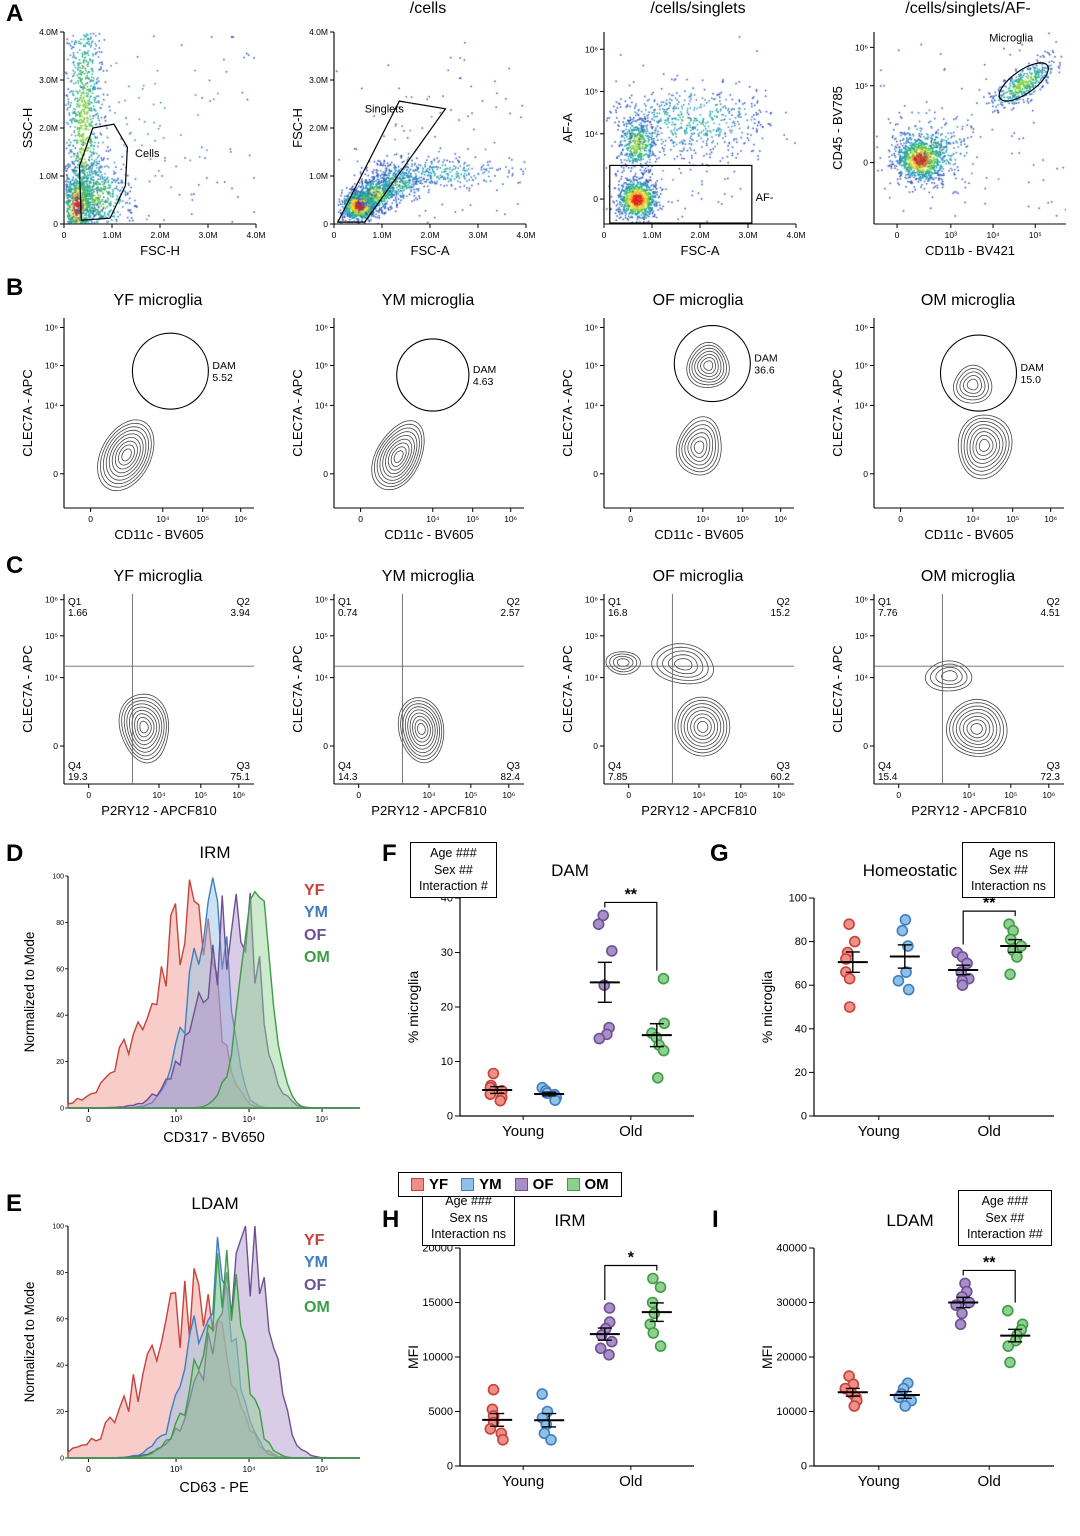  I want to click on svg-text: Normalized to Mode, so click(29, 1342).